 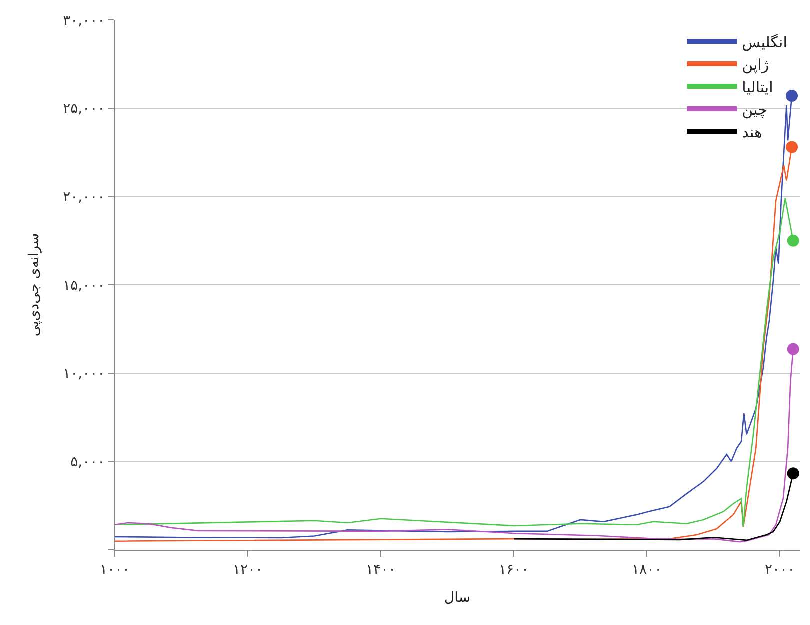 I want to click on x-tick-label: ۱۴۰۰, so click(x=381, y=570).